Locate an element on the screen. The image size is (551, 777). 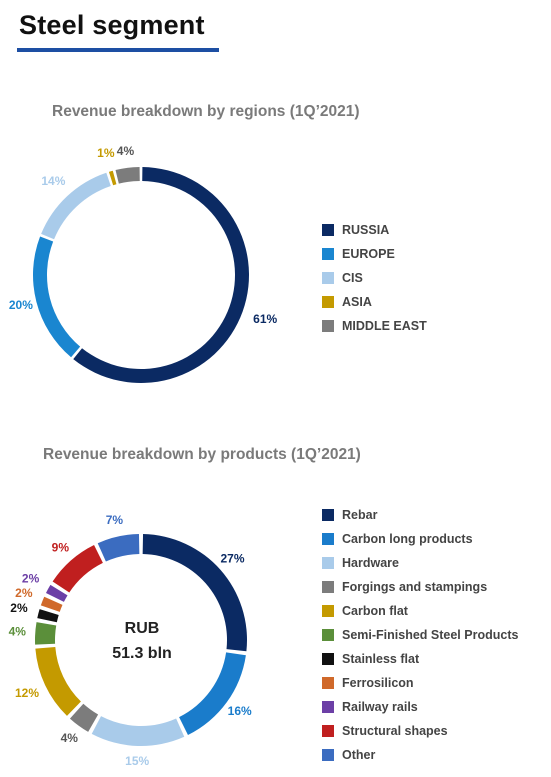
products-legend-item-carbon-long-products: Carbon long products is located at coordinates (420, 539).